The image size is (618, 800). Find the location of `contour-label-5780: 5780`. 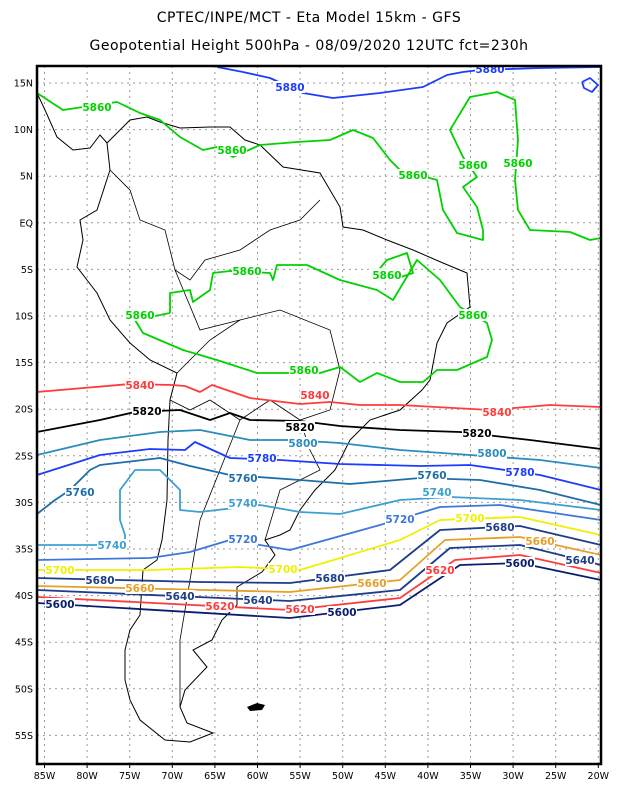

contour-label-5780: 5780 is located at coordinates (519, 473).